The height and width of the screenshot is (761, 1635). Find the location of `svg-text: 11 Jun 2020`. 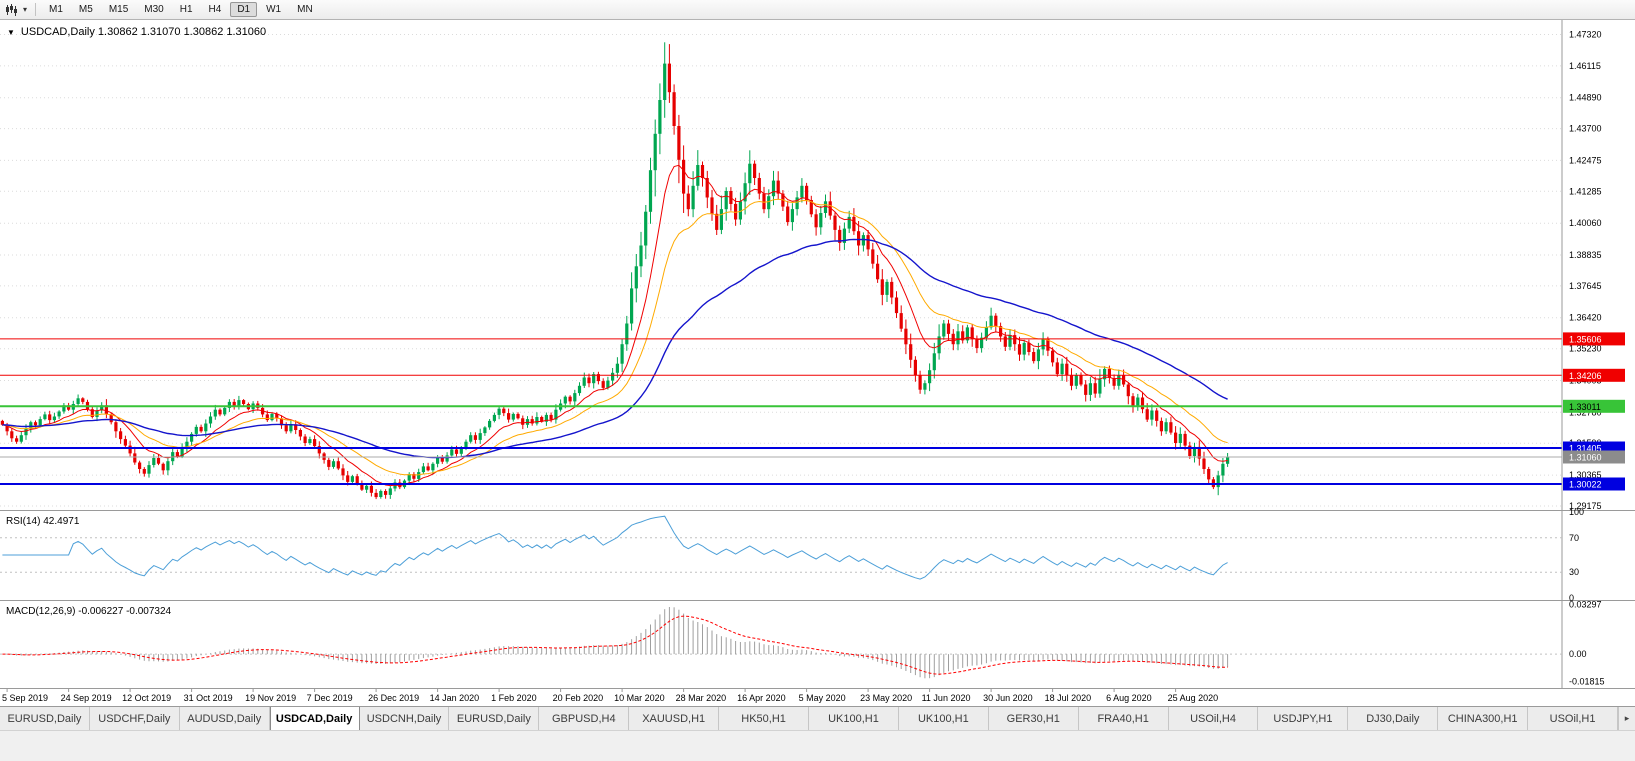

svg-text: 11 Jun 2020 is located at coordinates (946, 698).